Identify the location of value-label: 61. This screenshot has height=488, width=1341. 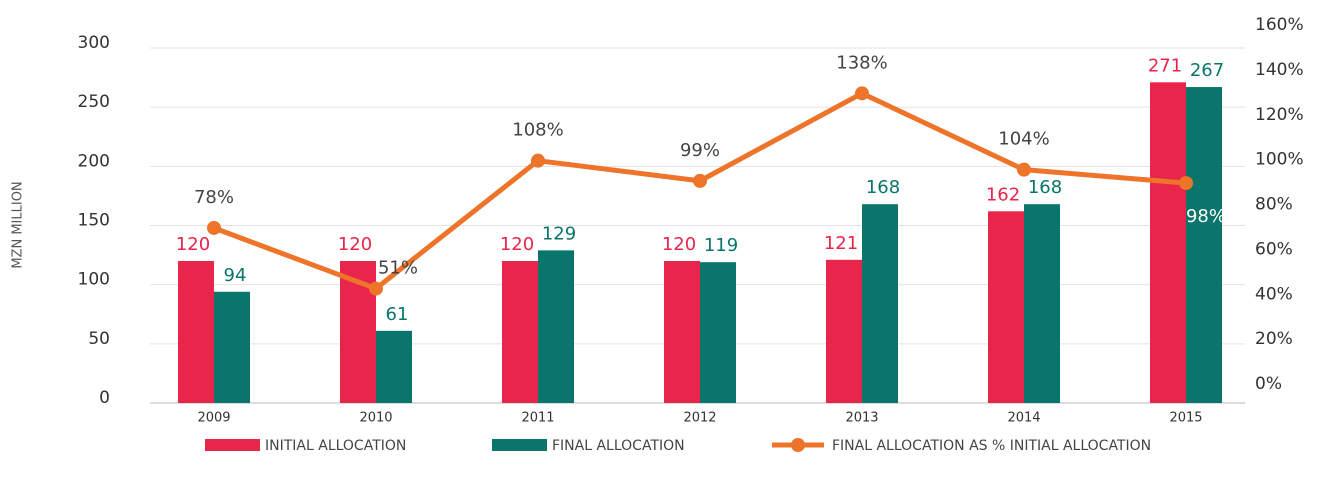
(397, 314).